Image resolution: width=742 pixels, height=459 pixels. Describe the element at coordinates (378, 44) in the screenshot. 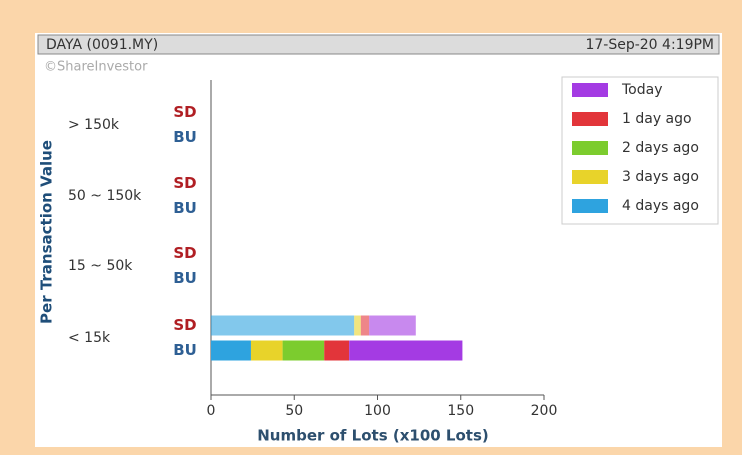

I see `header-bar` at that location.